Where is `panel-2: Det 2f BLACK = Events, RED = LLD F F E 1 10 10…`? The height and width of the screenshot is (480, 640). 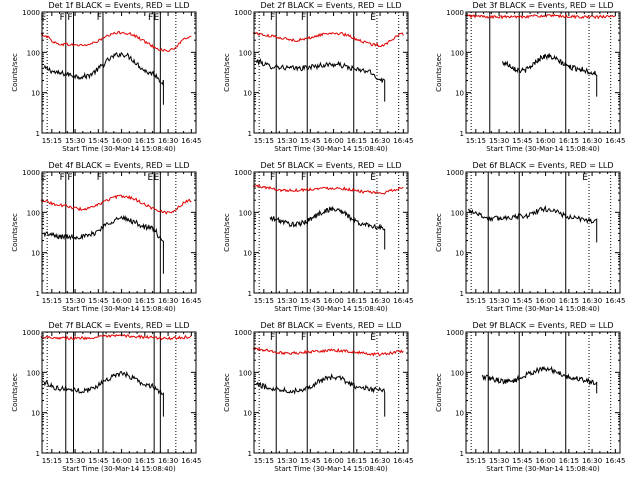
panel-2: Det 2f BLACK = Events, RED = LLD F F E 1 10 10… is located at coordinates (318, 77).